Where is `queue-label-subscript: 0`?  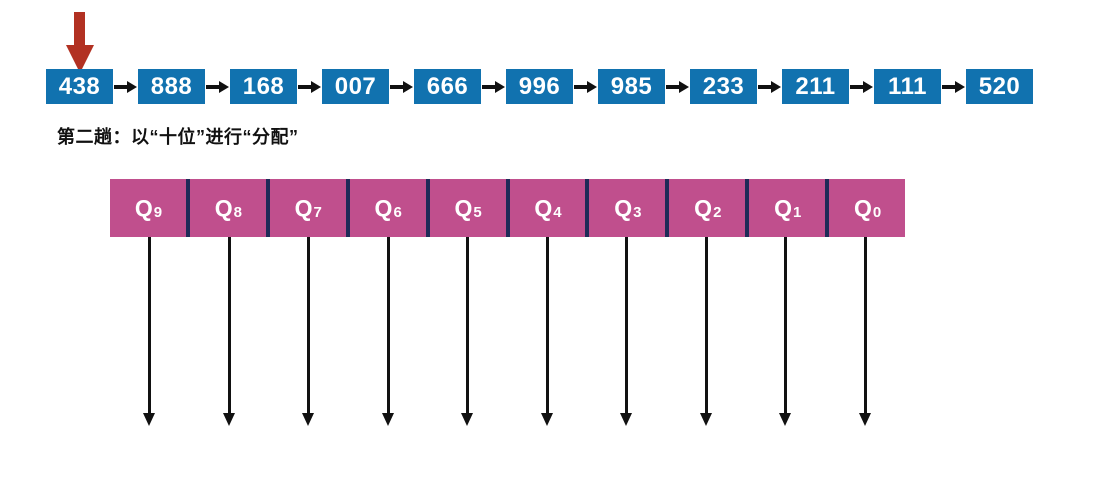 queue-label-subscript: 0 is located at coordinates (877, 212).